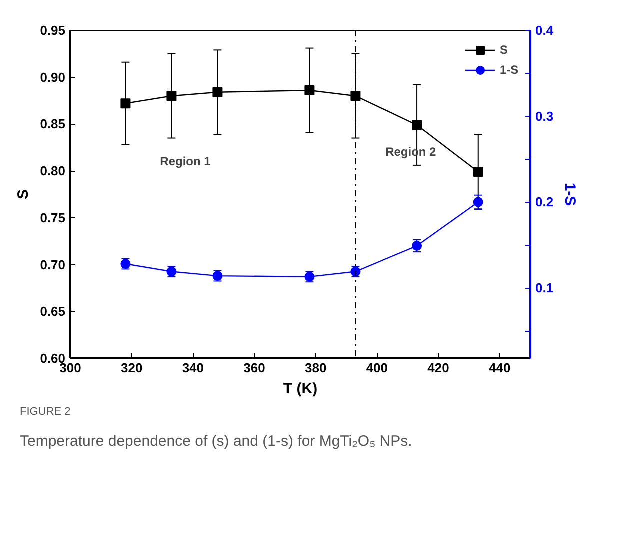 The height and width of the screenshot is (537, 643). I want to click on x-tick-label: 440, so click(499, 368).